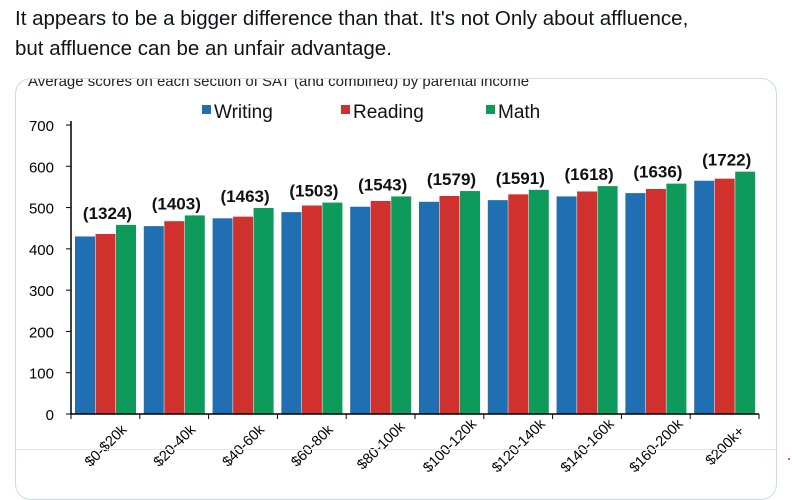 This screenshot has width=792, height=500. Describe the element at coordinates (381, 446) in the screenshot. I see `x-tick-label: $80-100k` at that location.